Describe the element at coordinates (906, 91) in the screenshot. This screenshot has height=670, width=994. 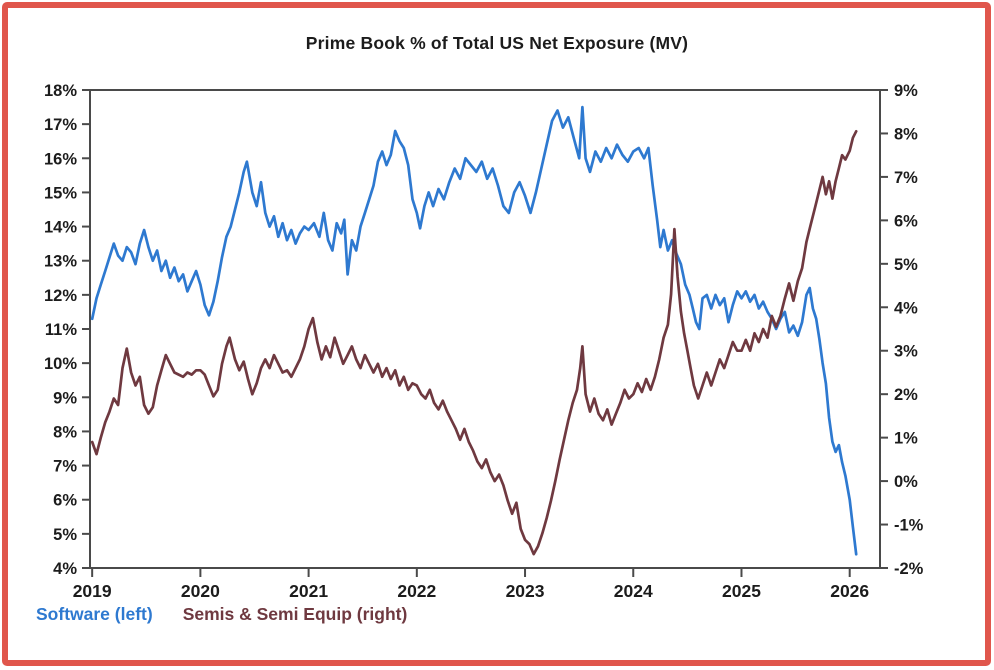
I see `right-axis-label: 9%` at that location.